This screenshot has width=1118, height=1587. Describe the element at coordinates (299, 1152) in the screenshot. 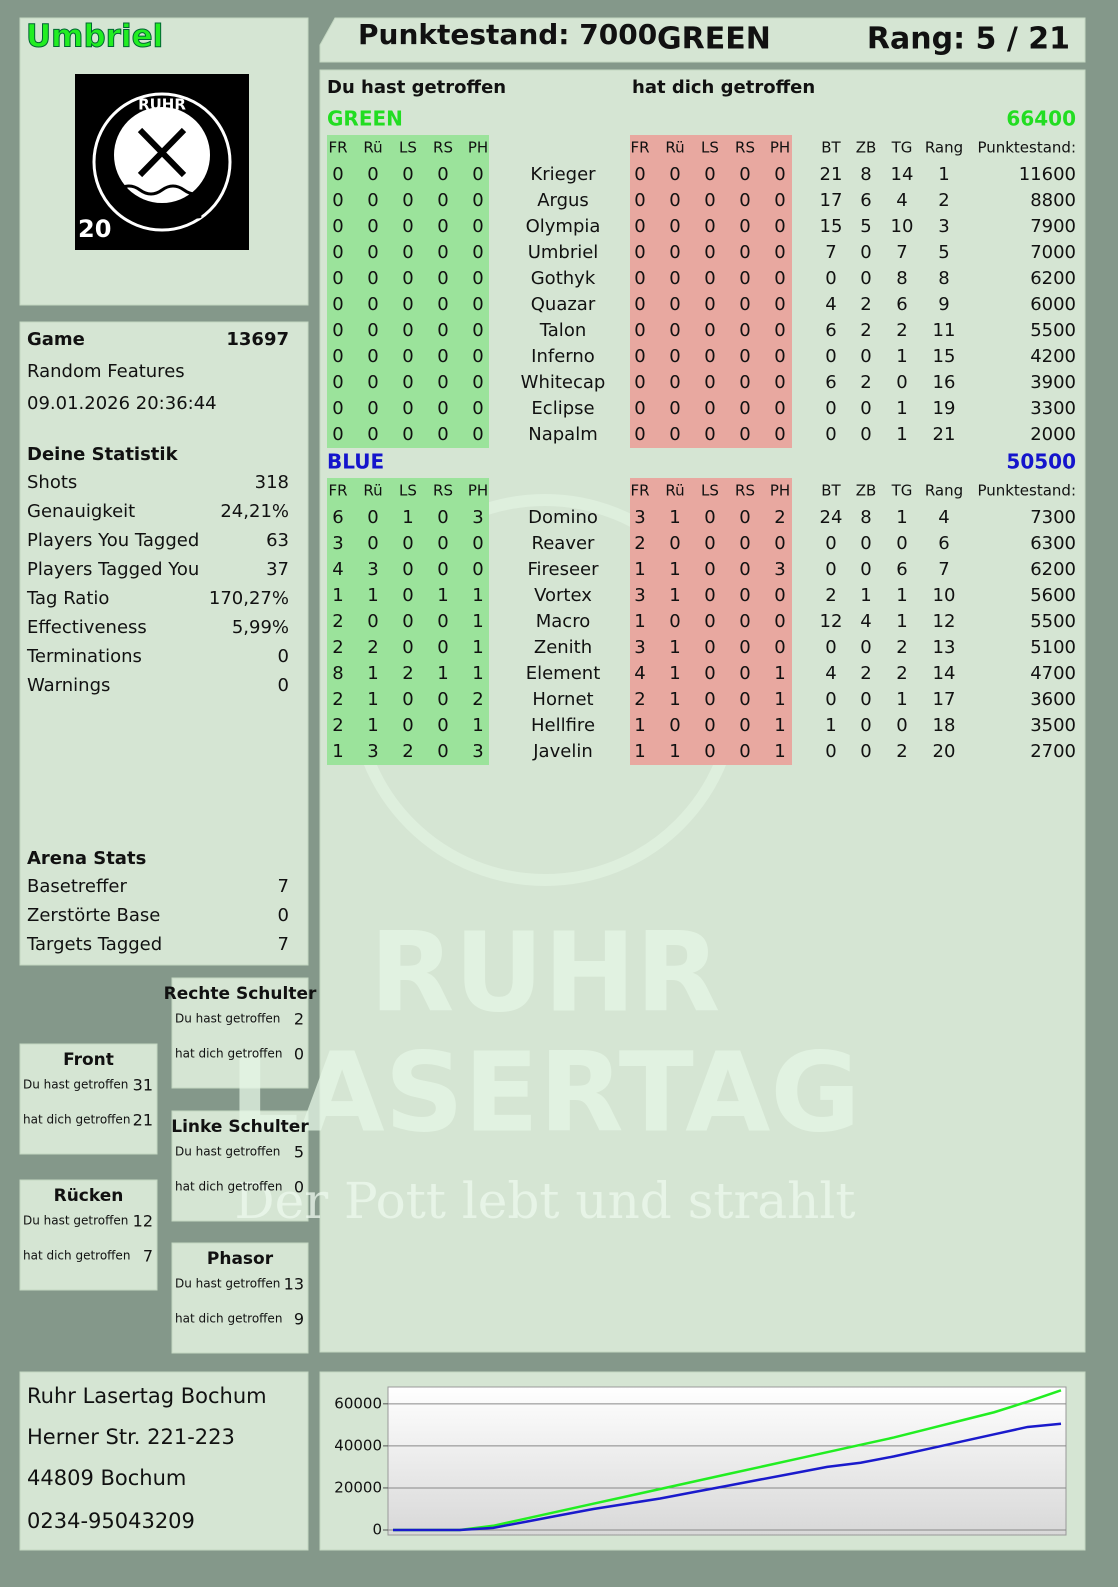

I see `zone-value: 5` at that location.